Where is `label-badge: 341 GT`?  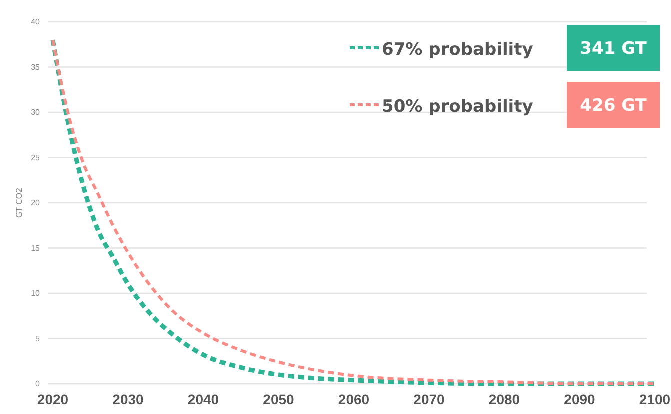 label-badge: 341 GT is located at coordinates (613, 48).